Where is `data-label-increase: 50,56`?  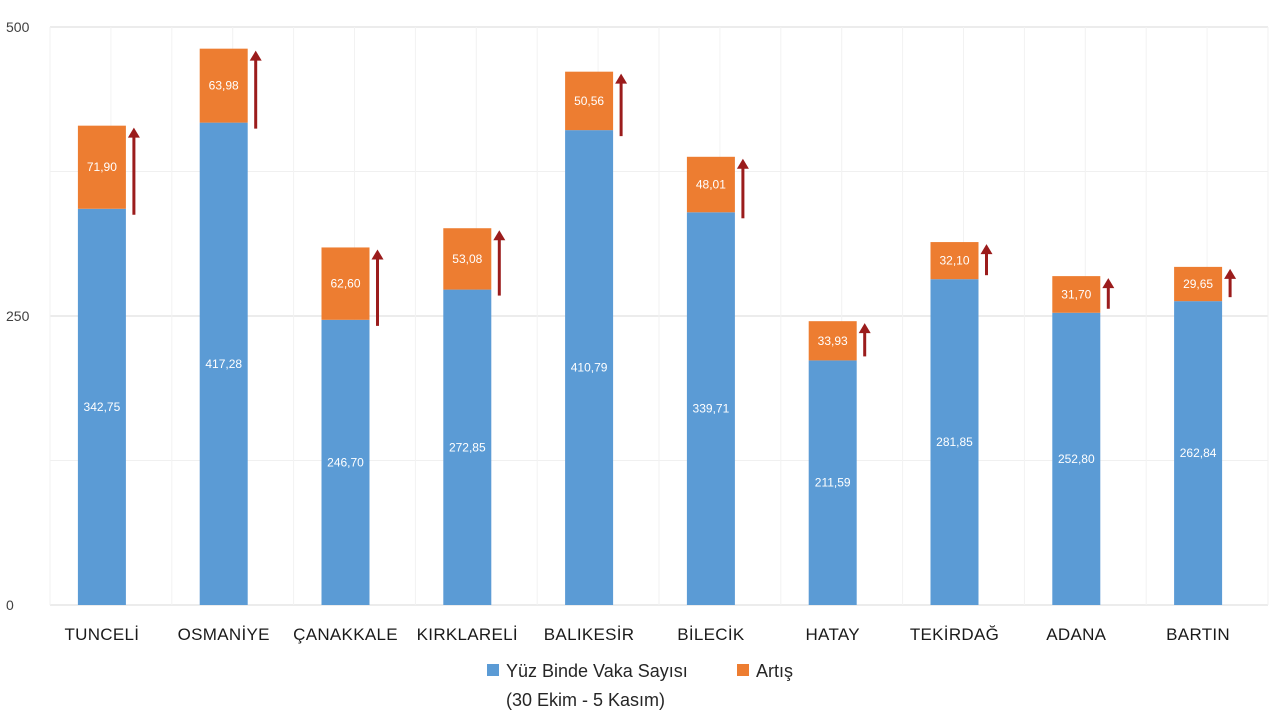
data-label-increase: 50,56 is located at coordinates (589, 101).